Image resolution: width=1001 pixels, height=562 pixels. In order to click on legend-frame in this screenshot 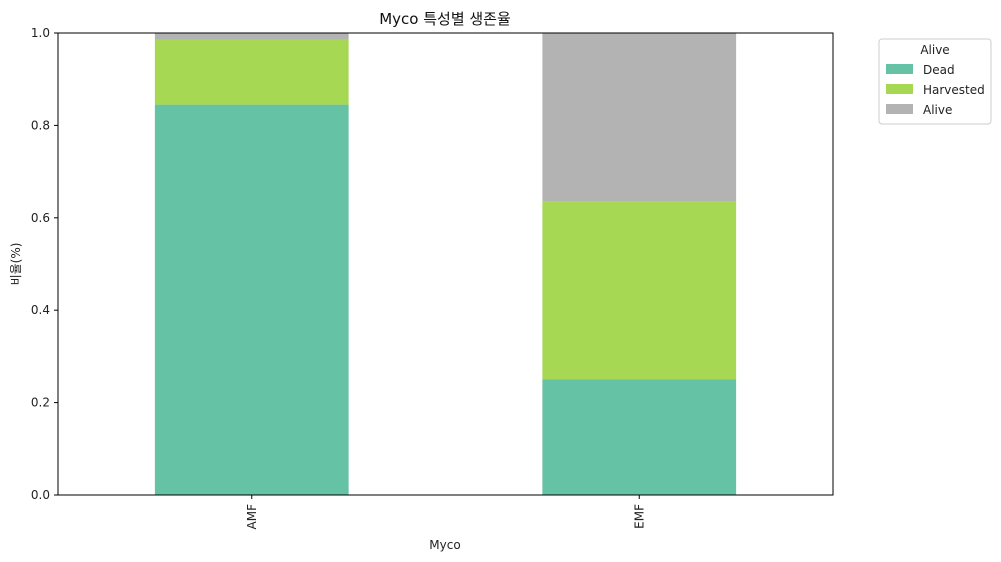, I will do `click(935, 81)`.